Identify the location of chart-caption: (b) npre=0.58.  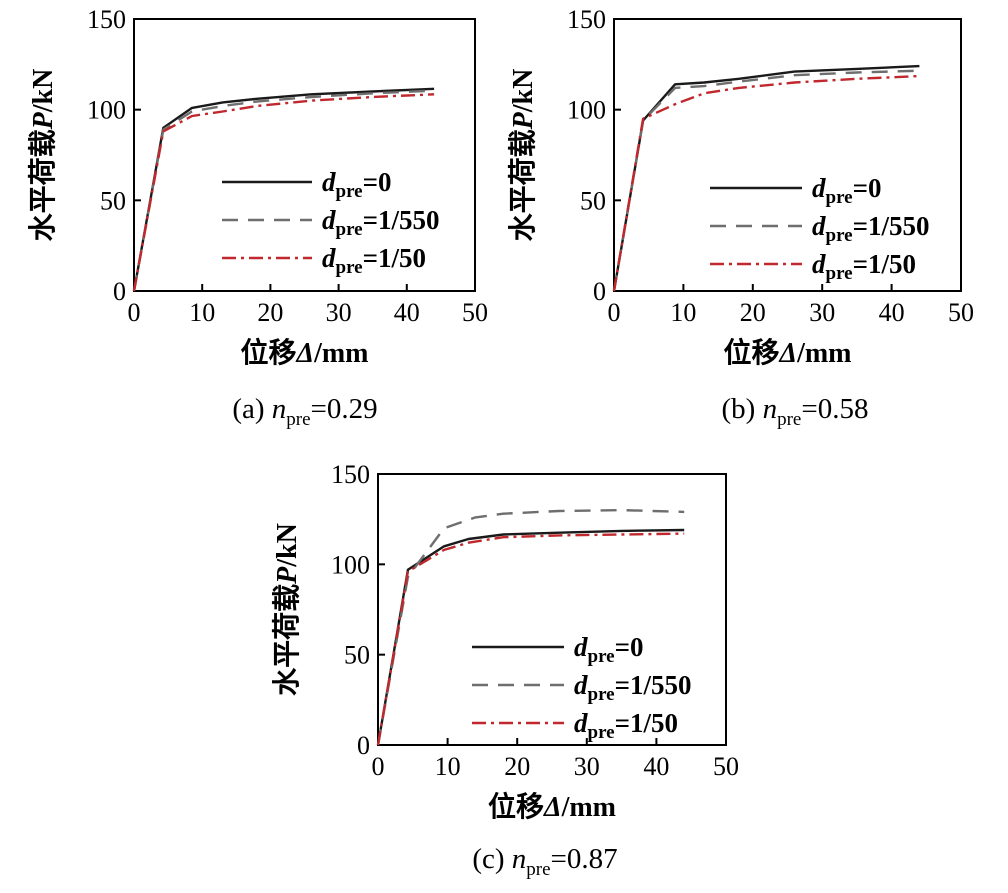
(795, 411).